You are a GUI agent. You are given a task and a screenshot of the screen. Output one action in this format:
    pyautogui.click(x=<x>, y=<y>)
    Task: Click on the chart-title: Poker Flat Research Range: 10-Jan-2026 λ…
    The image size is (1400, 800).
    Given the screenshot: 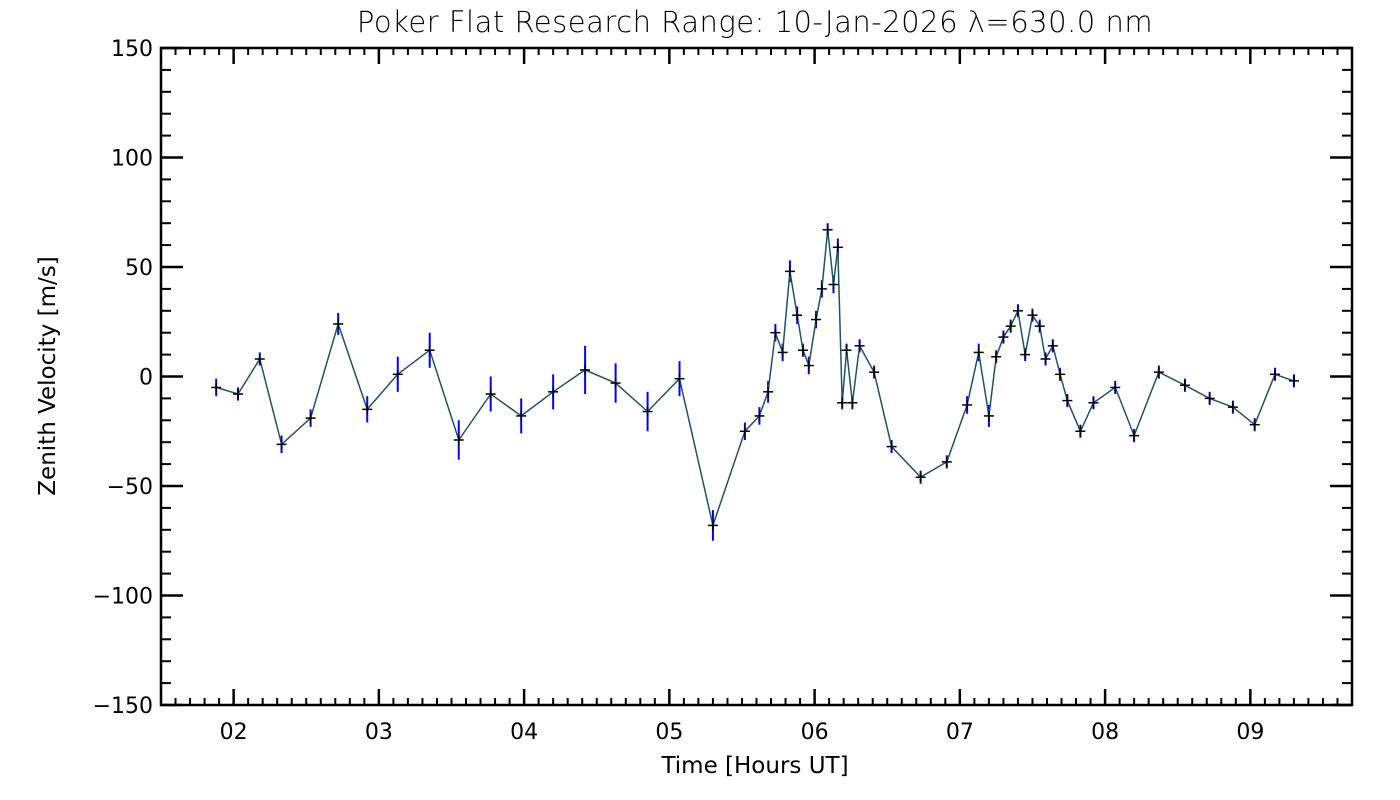 What is the action you would take?
    pyautogui.click(x=755, y=22)
    